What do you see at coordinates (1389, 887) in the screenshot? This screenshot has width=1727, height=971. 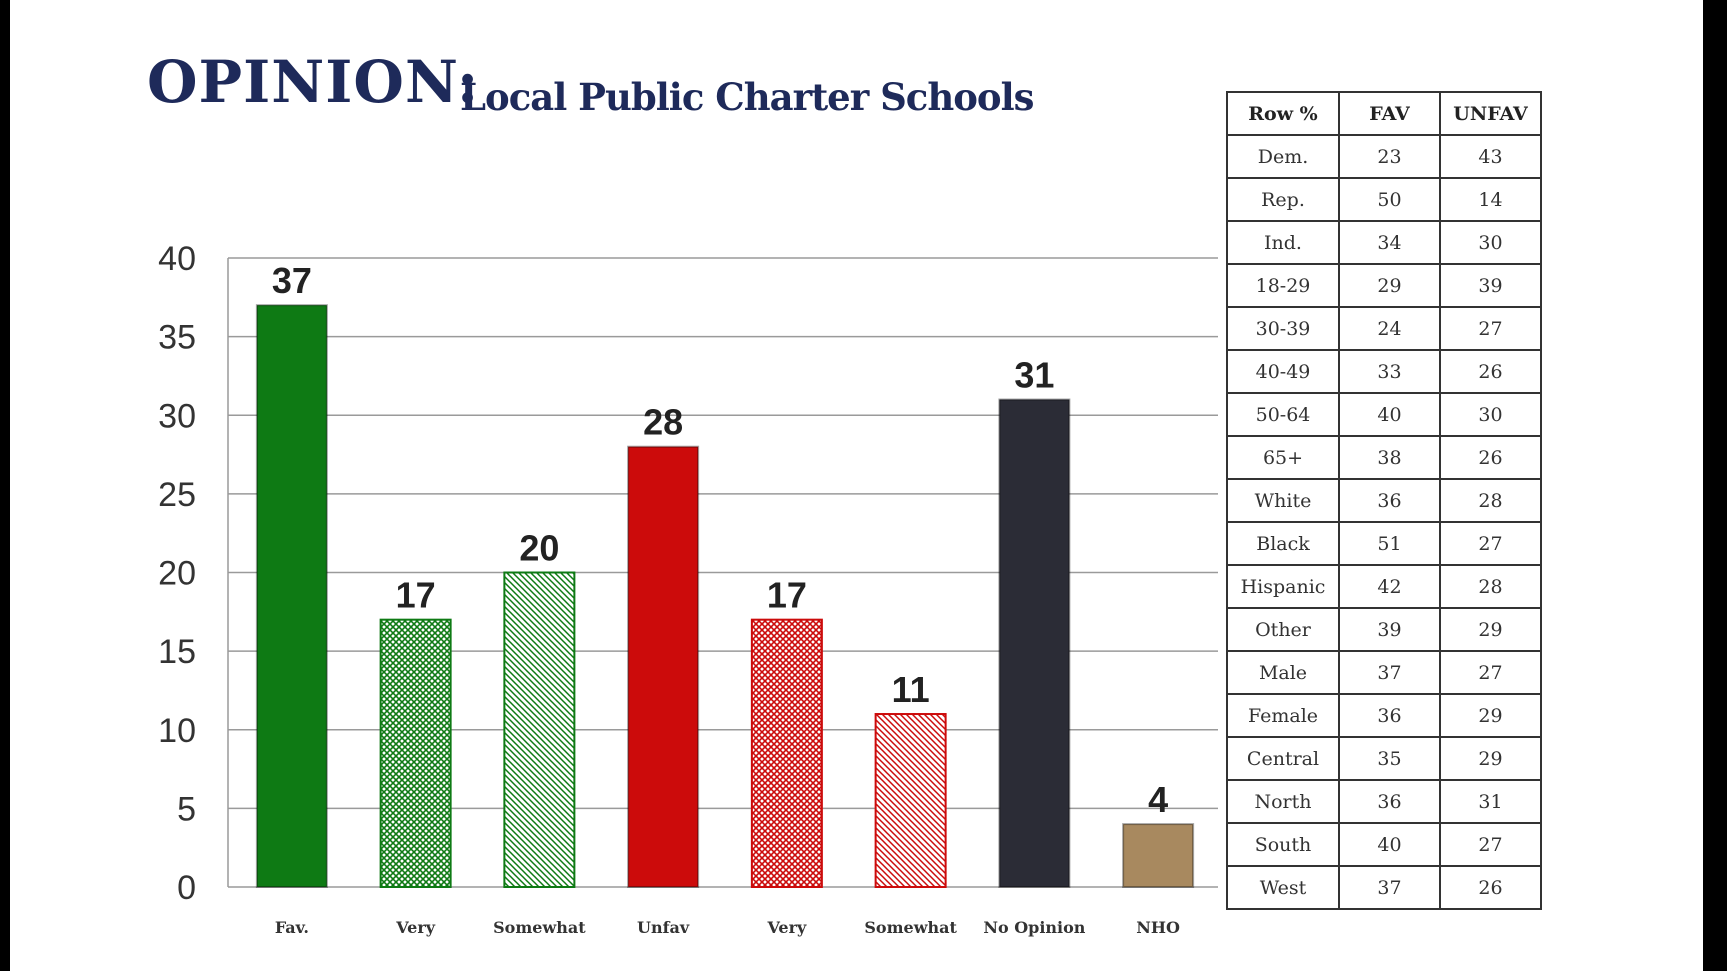 I see `table-cell-fav: 37` at bounding box center [1389, 887].